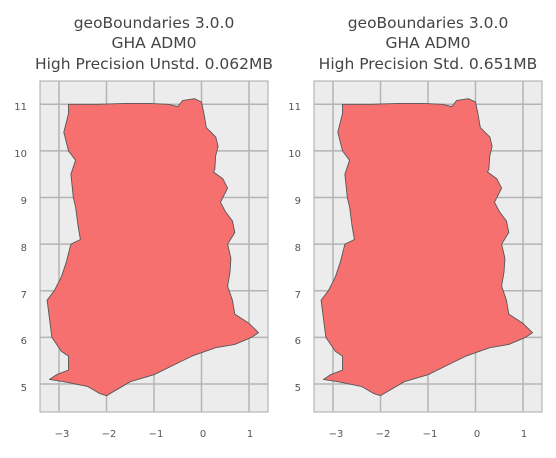 Image resolution: width=556 pixels, height=458 pixels. What do you see at coordinates (154, 64) in the screenshot?
I see `panel-title-line-3: High Precision Unstd. 0.062MB` at bounding box center [154, 64].